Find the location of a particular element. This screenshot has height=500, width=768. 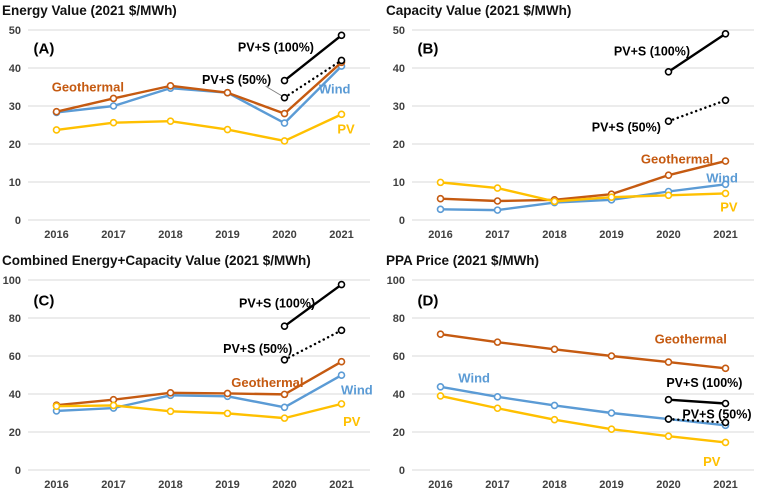

panel-letter: (A) is located at coordinates (44, 49).